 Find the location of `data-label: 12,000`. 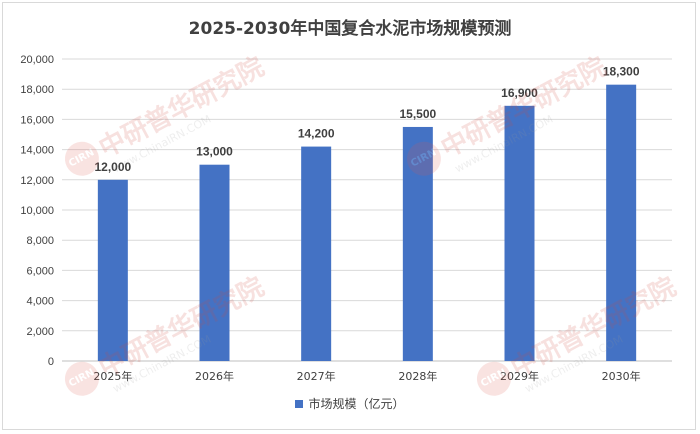

data-label: 12,000 is located at coordinates (112, 167).